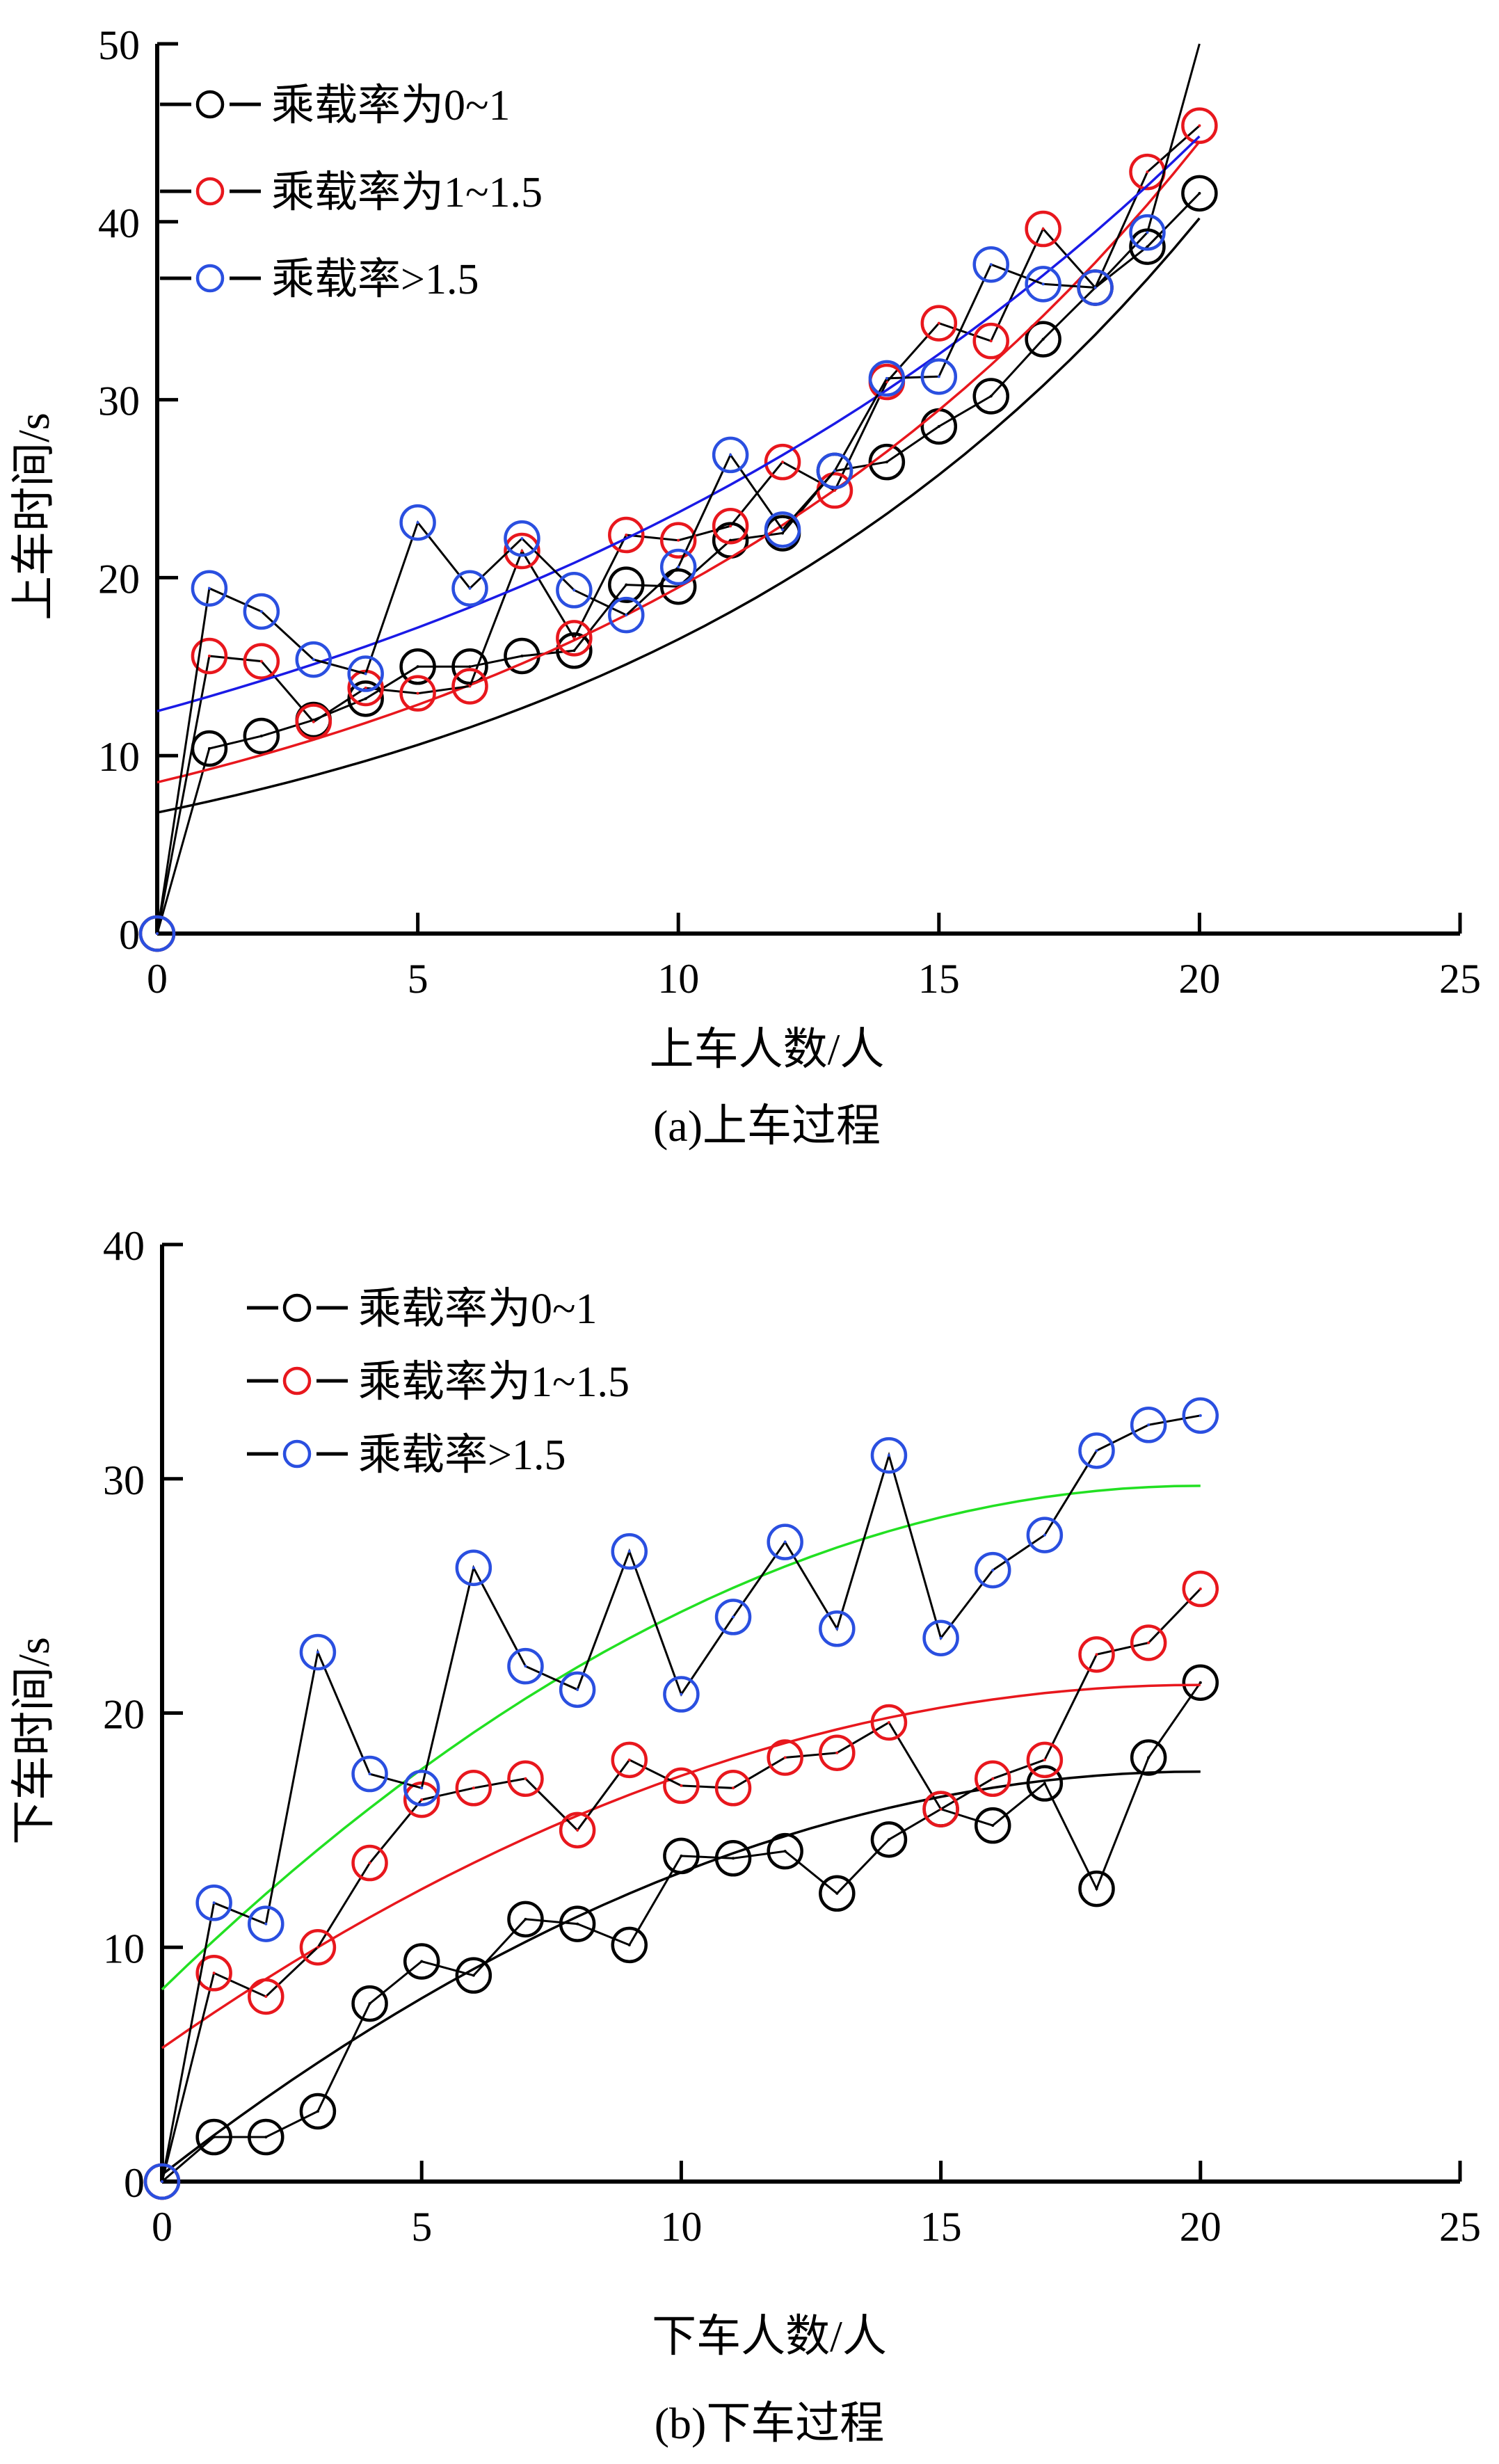 Image resolution: width=1499 pixels, height=2464 pixels. Describe the element at coordinates (124, 1246) in the screenshot. I see `y-tick-label: 40` at that location.